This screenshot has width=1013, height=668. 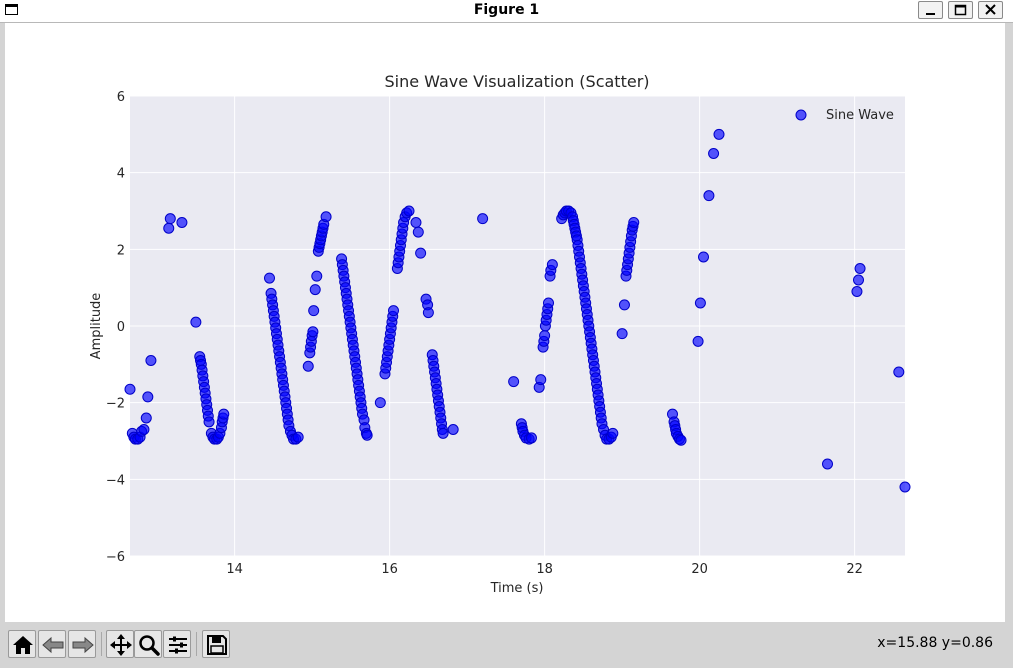 I want to click on home-button, so click(x=22, y=644).